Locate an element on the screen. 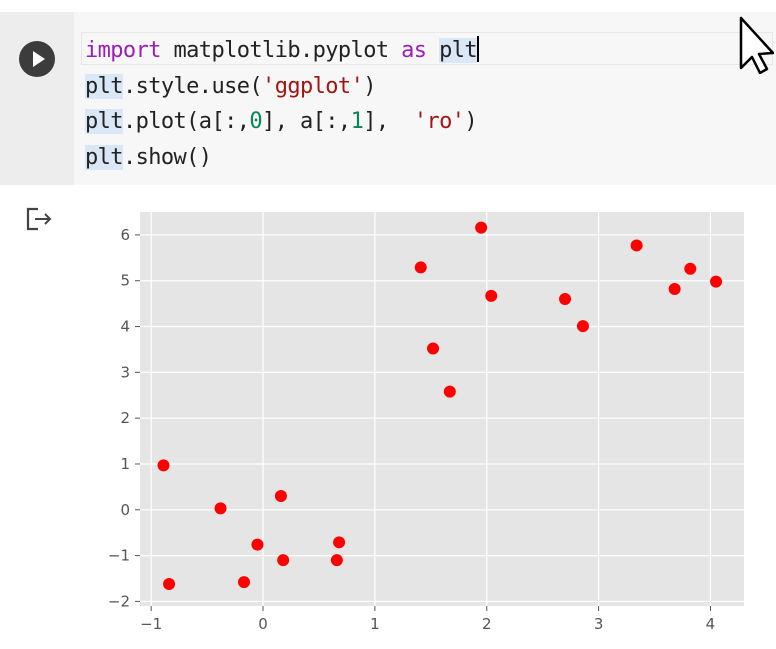 This screenshot has width=776, height=649. x-tick-label: 0 is located at coordinates (263, 624).